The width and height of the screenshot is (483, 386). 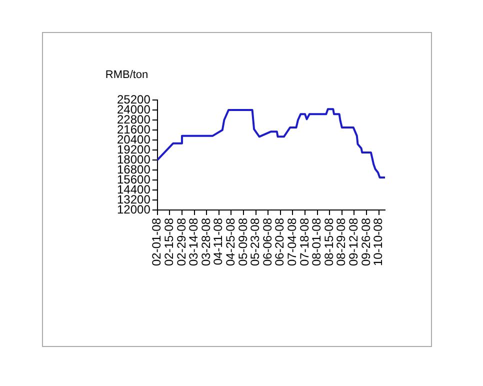 I want to click on x-tick-label: 04-25-08, so click(x=231, y=242).